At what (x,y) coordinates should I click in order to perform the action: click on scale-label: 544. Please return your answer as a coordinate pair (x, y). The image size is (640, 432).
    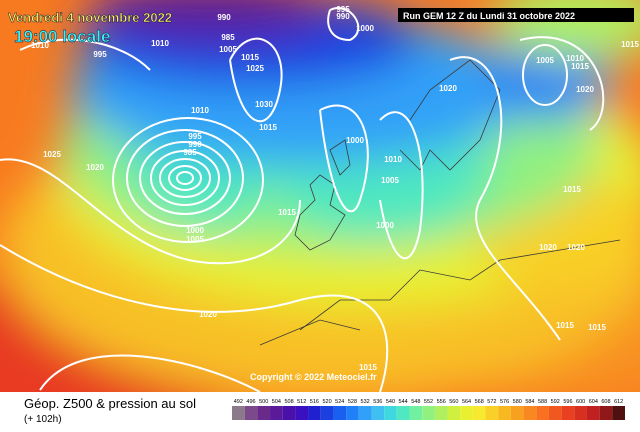
    Looking at the image, I should click on (403, 402).